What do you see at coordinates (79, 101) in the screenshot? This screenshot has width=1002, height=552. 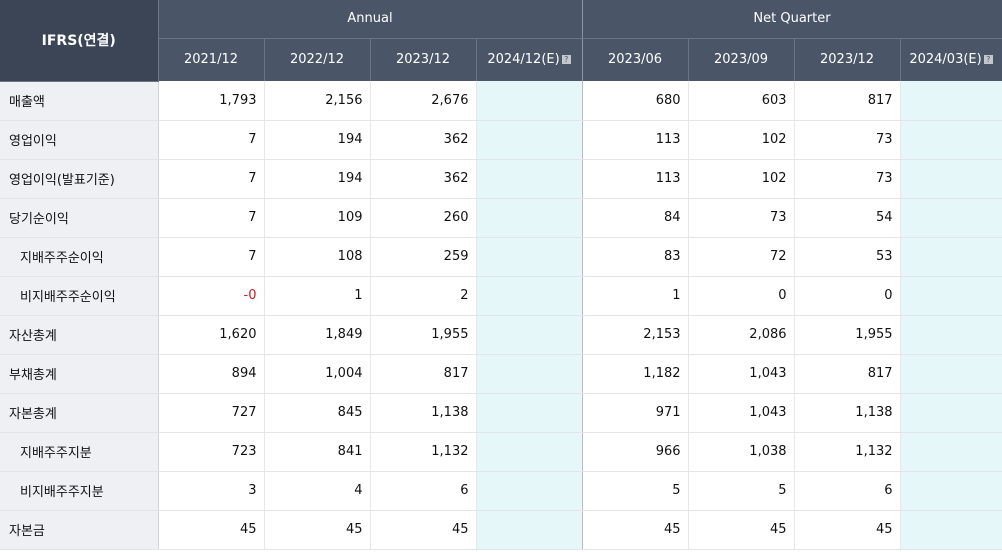 I see `row-label: 매출액` at bounding box center [79, 101].